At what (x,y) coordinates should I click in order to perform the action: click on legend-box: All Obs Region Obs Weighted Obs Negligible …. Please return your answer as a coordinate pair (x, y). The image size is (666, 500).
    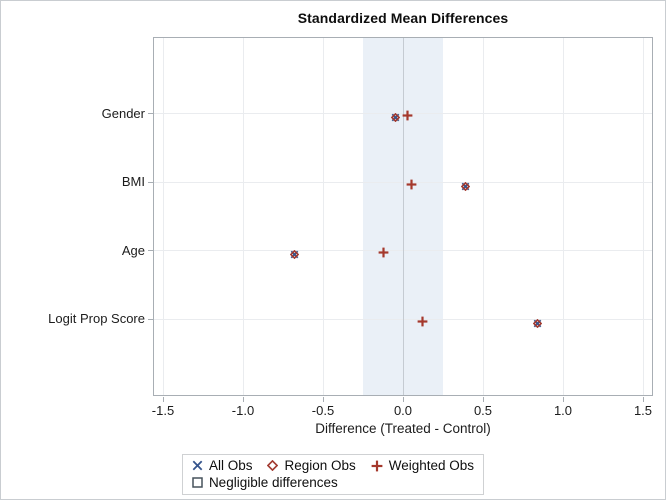
    Looking at the image, I should click on (333, 474).